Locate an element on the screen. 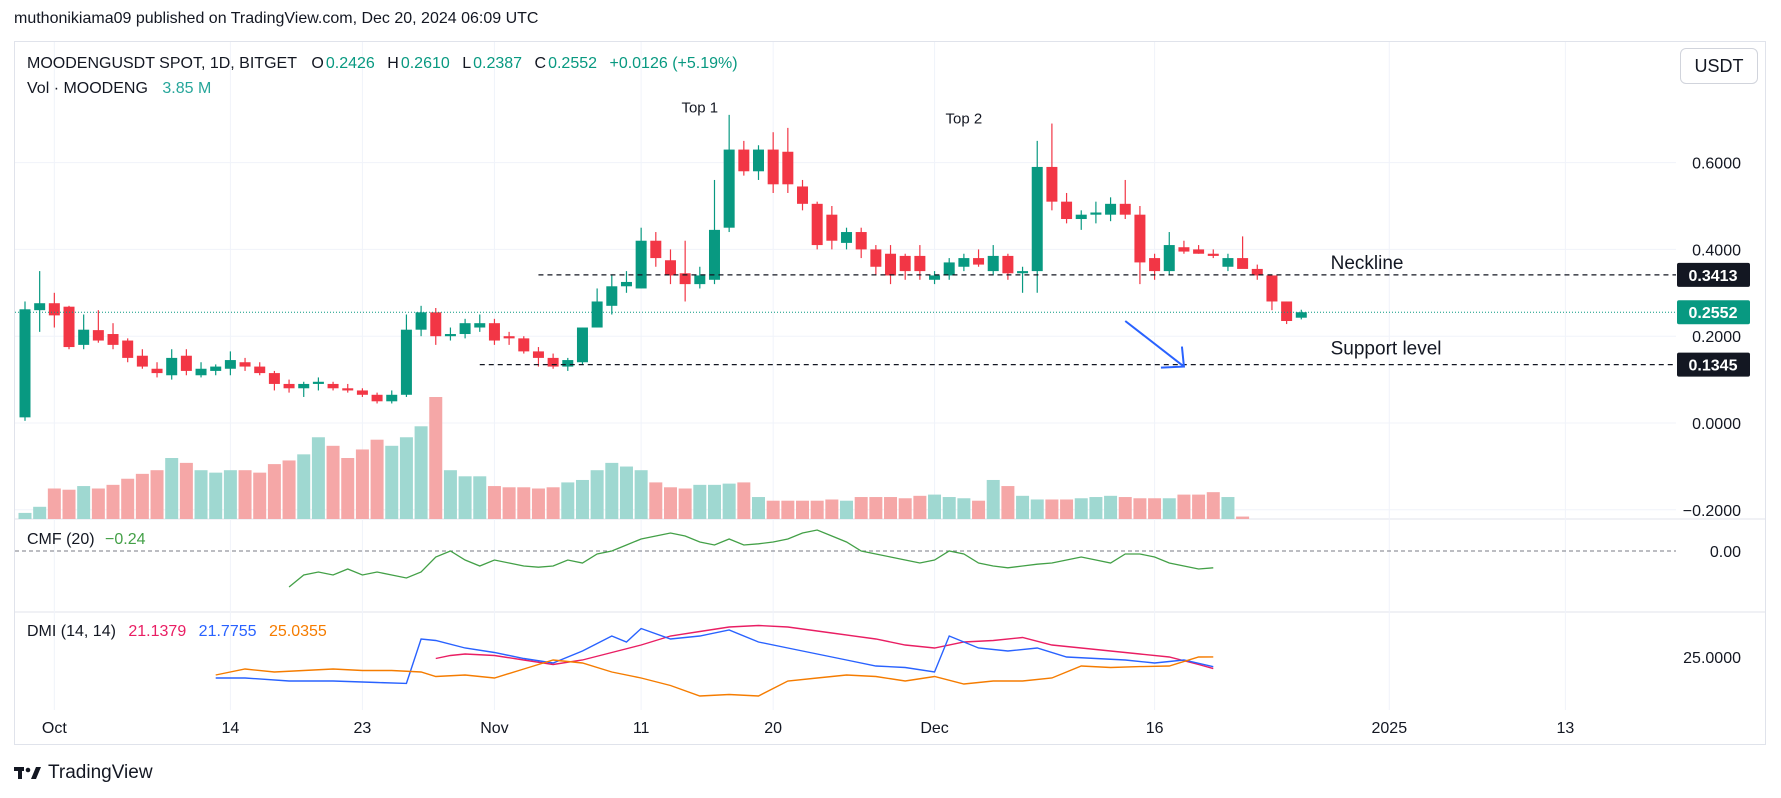 The width and height of the screenshot is (1781, 798). volume-label: Vol · MOODENG is located at coordinates (87, 88).